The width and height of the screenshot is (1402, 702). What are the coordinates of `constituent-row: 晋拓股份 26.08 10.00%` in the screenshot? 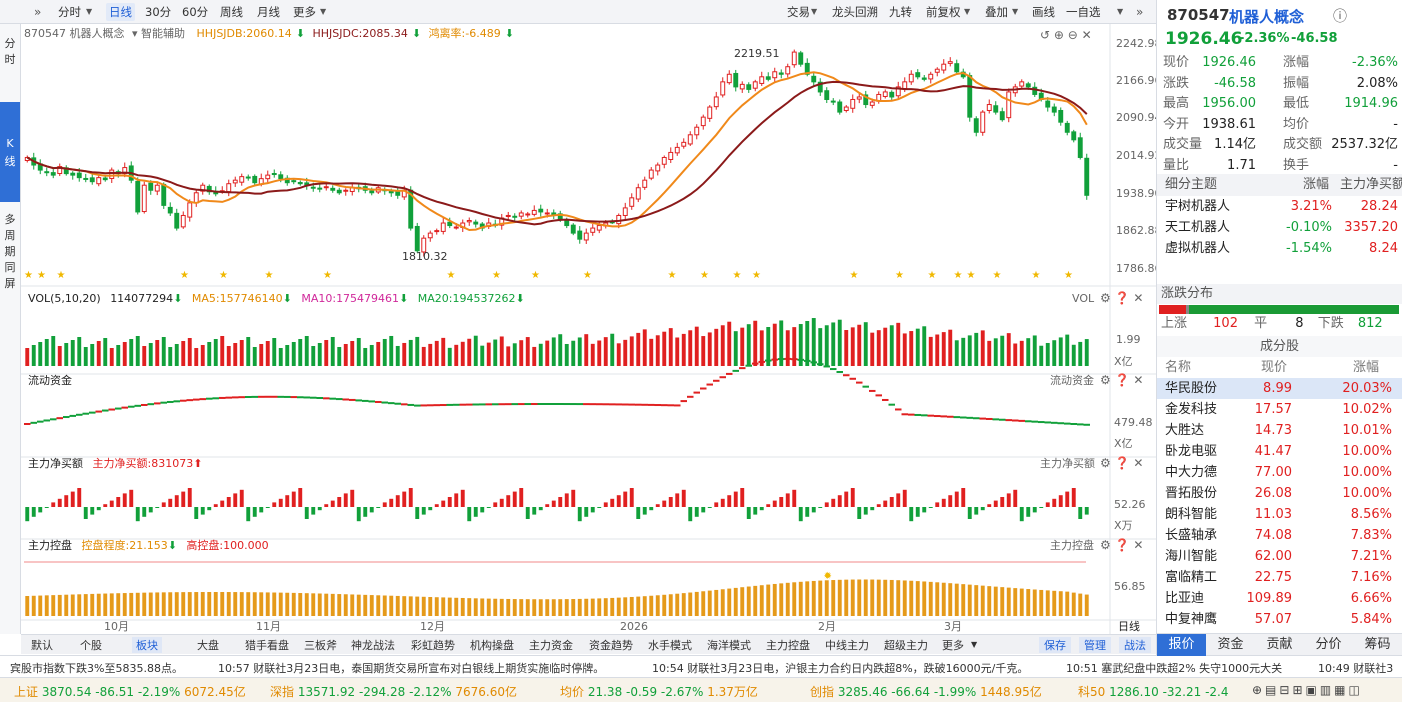 It's located at (1279, 493).